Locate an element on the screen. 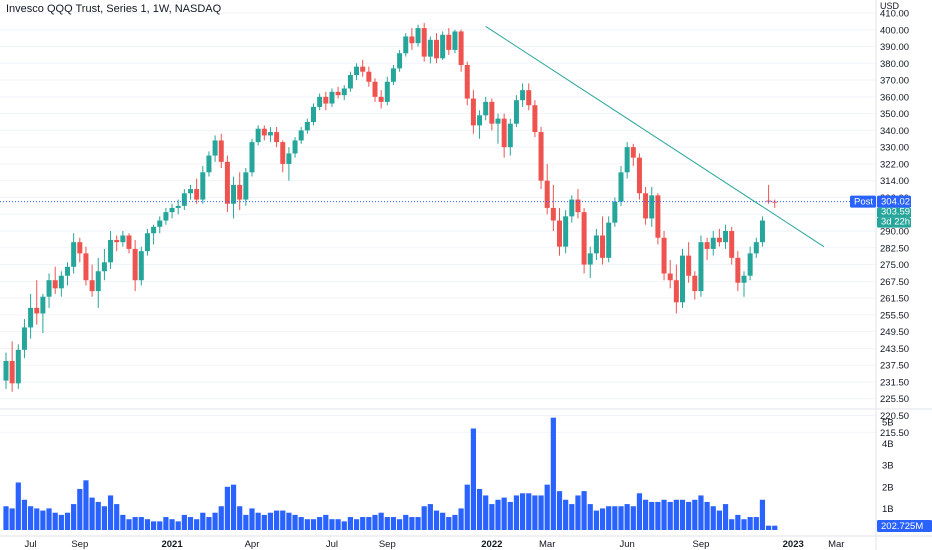 This screenshot has width=932, height=550. post-label-badge-bg is located at coordinates (863, 201).